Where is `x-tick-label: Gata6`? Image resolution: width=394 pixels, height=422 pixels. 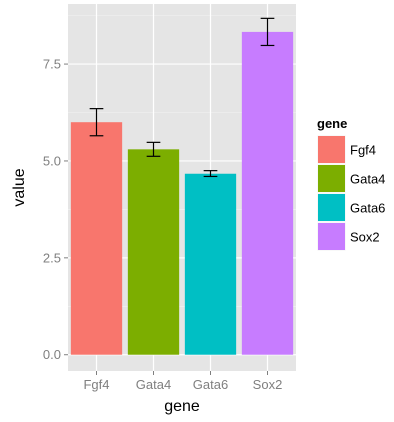 x-tick-label: Gata6 is located at coordinates (210, 384).